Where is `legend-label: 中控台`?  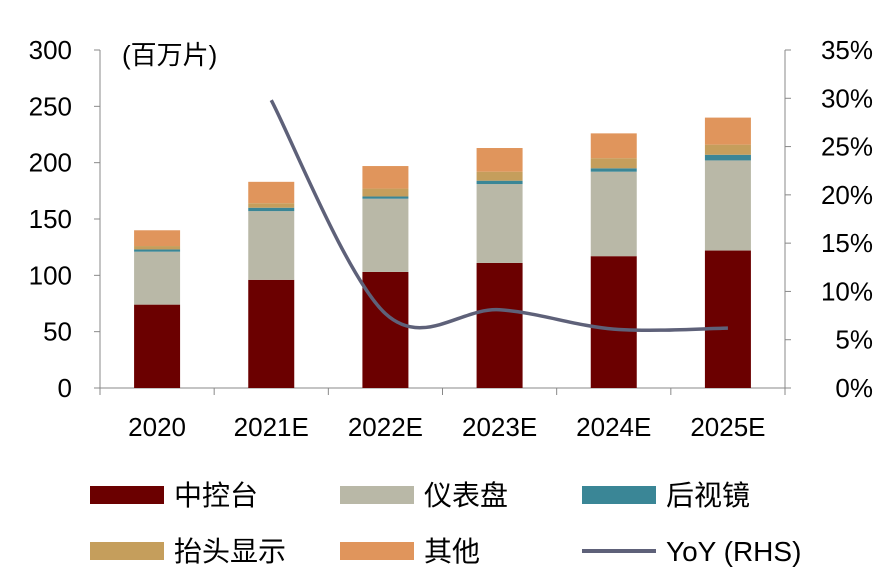 legend-label: 中控台 is located at coordinates (216, 495).